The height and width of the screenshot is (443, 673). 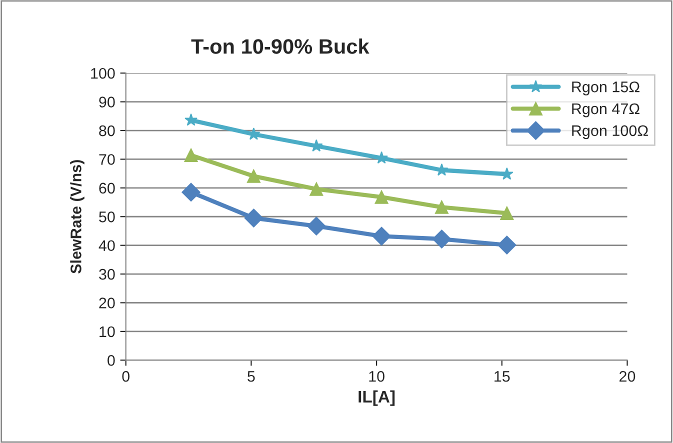 What do you see at coordinates (103, 73) in the screenshot?
I see `y-tick-label: 100` at bounding box center [103, 73].